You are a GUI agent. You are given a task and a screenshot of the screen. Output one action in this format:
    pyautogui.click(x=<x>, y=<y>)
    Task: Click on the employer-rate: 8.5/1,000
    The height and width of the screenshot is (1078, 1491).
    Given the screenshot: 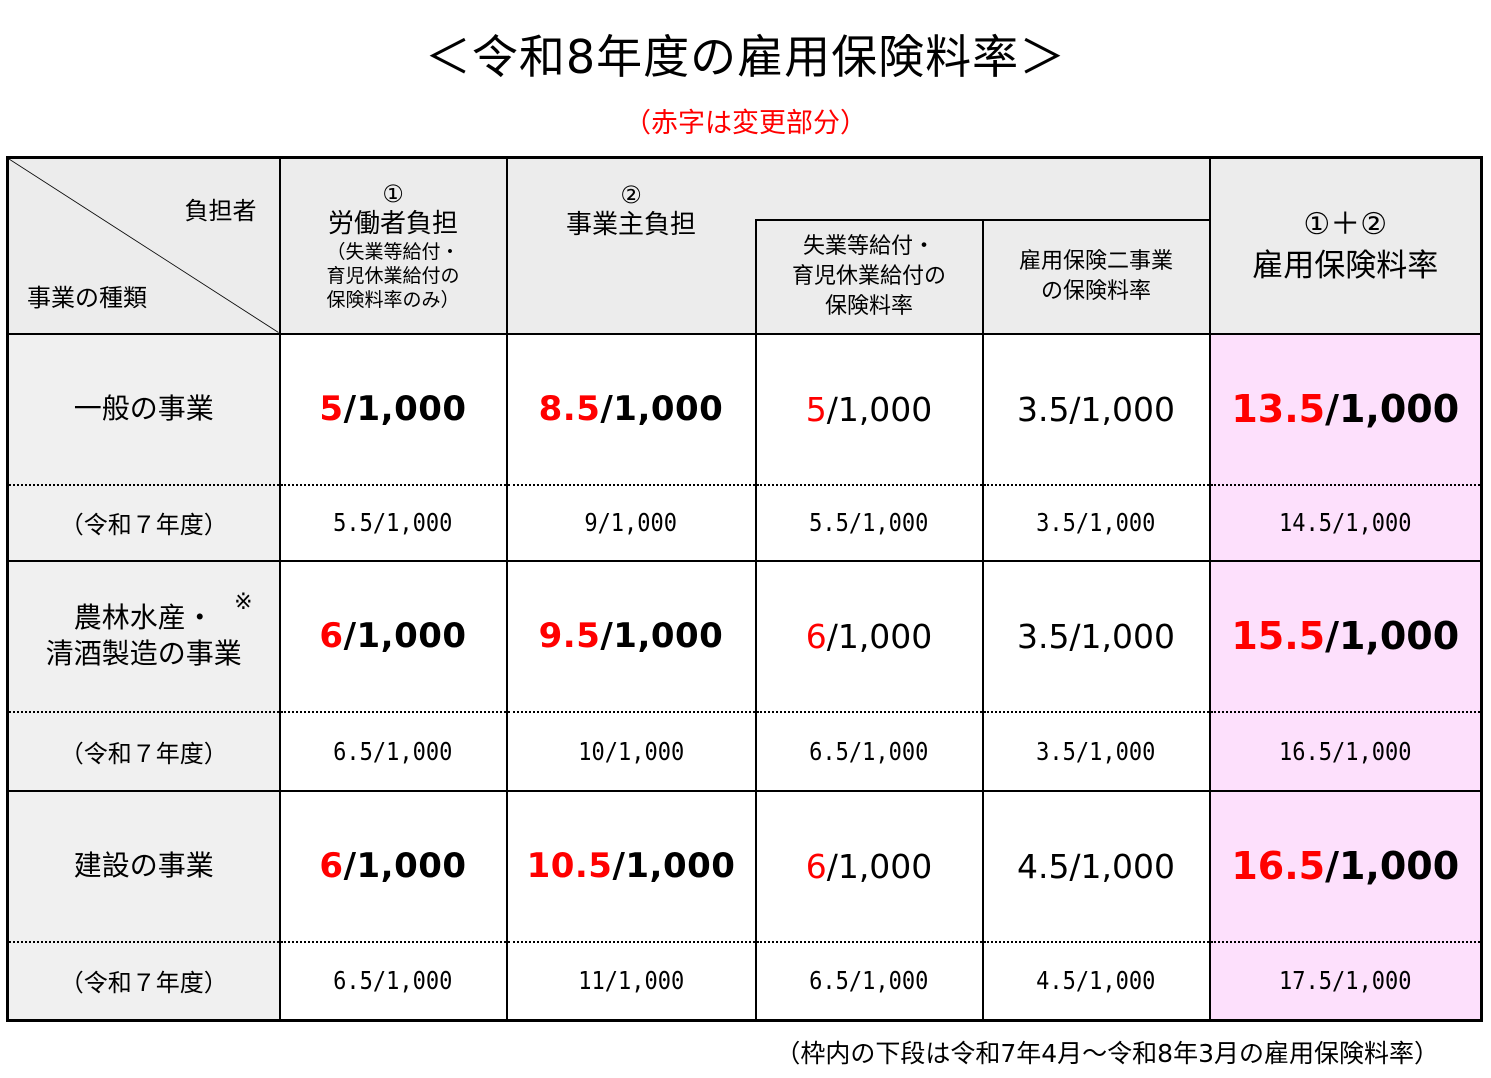 What is the action you would take?
    pyautogui.click(x=631, y=409)
    